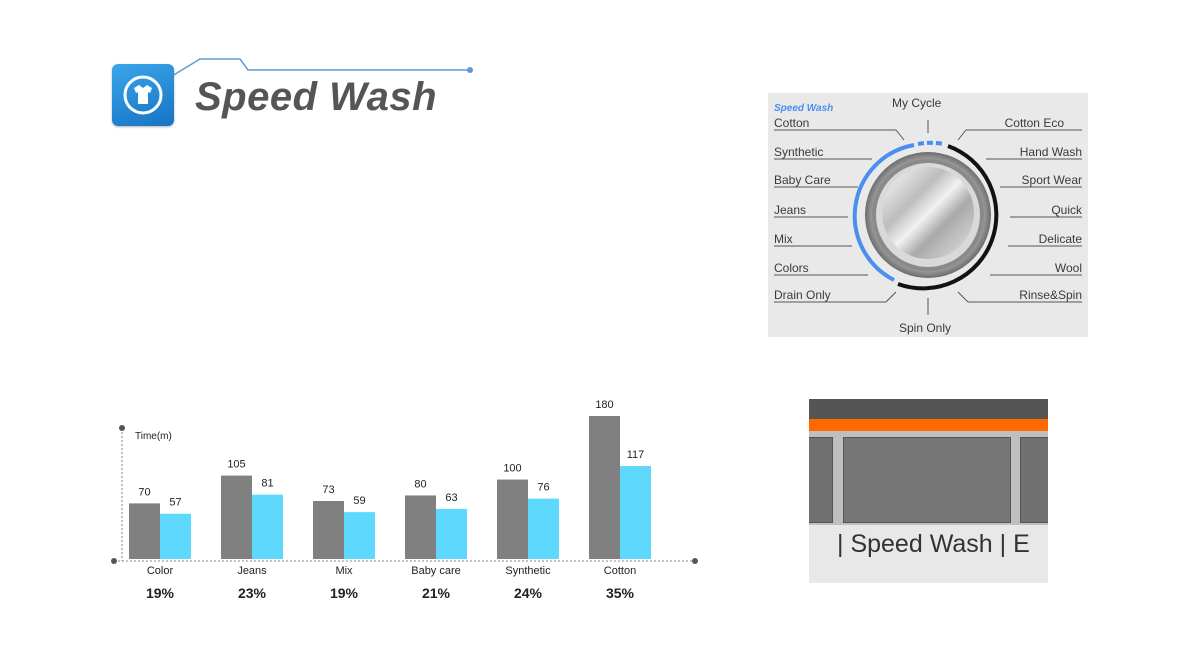  I want to click on category-label: Synthetic, so click(528, 571).